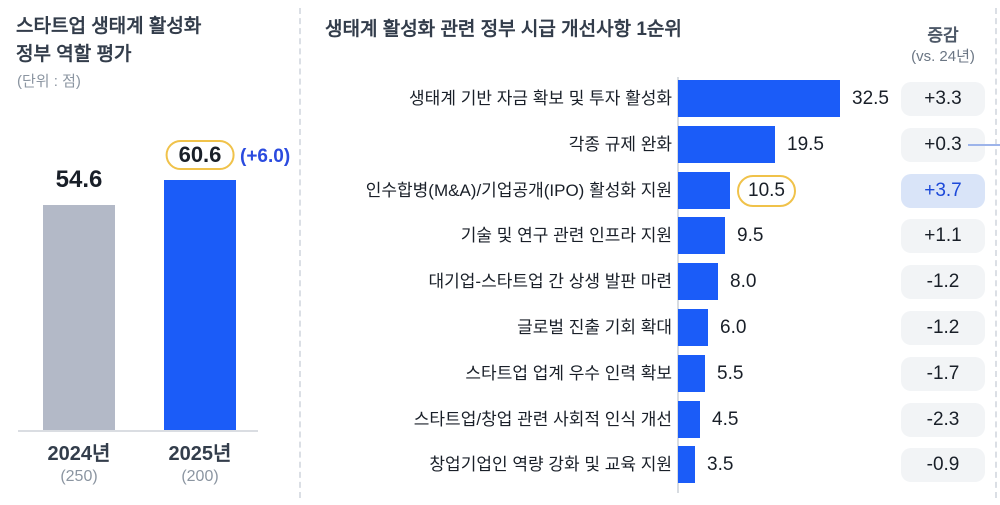  What do you see at coordinates (79, 454) in the screenshot?
I see `bar-2024-label: 2024년` at bounding box center [79, 454].